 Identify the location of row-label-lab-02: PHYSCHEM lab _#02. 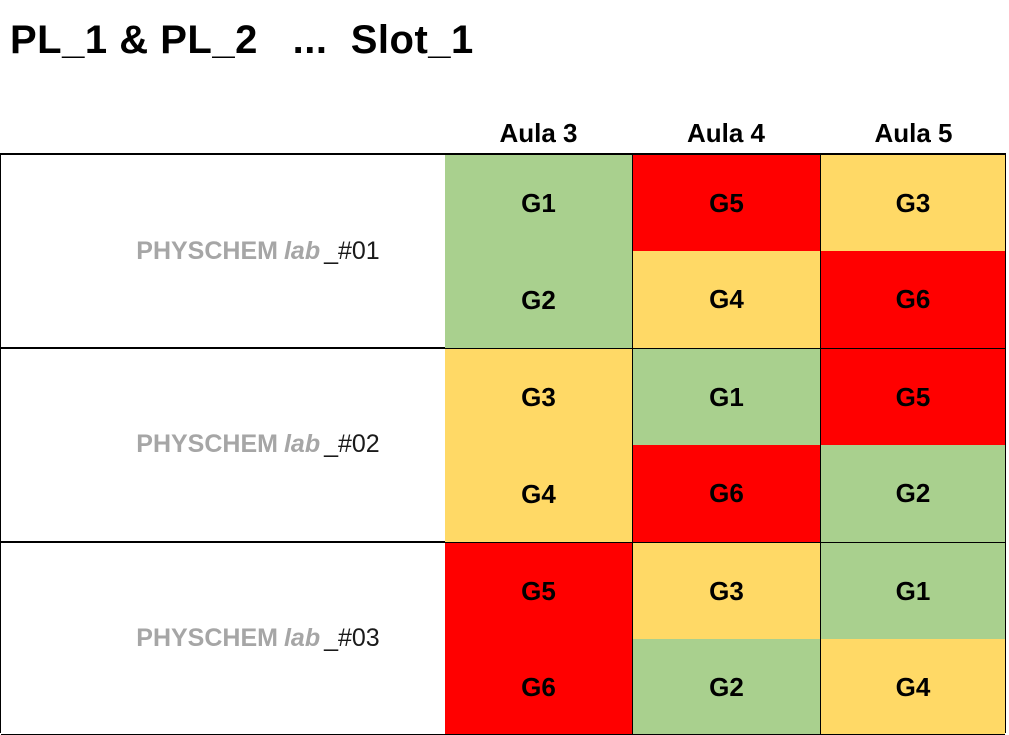
(223, 445).